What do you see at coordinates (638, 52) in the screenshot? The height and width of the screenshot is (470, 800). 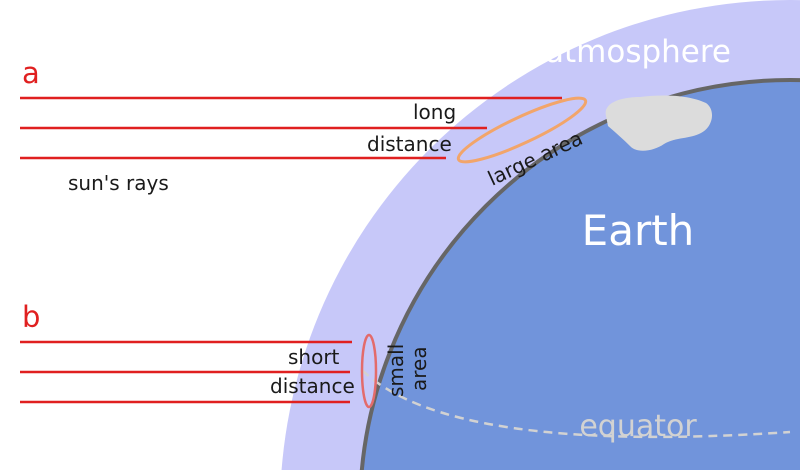 I see `atmosphere-label: atmosphere` at bounding box center [638, 52].